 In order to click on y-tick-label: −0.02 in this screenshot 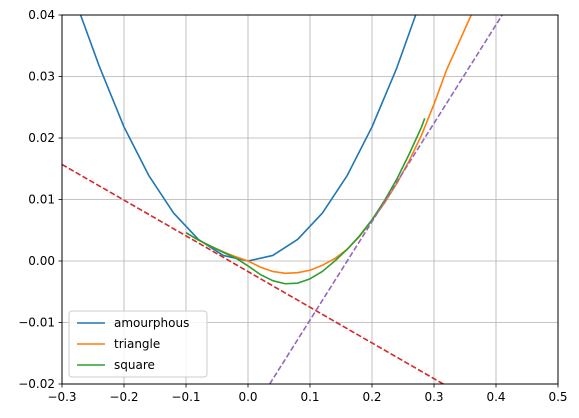, I will do `click(36, 384)`.